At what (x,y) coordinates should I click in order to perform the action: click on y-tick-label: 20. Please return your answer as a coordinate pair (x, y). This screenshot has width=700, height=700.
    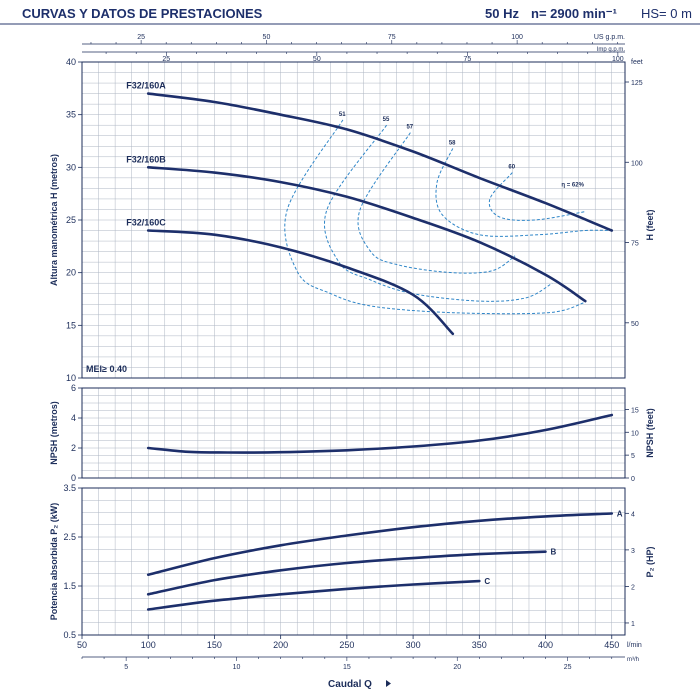
    Looking at the image, I should click on (71, 273).